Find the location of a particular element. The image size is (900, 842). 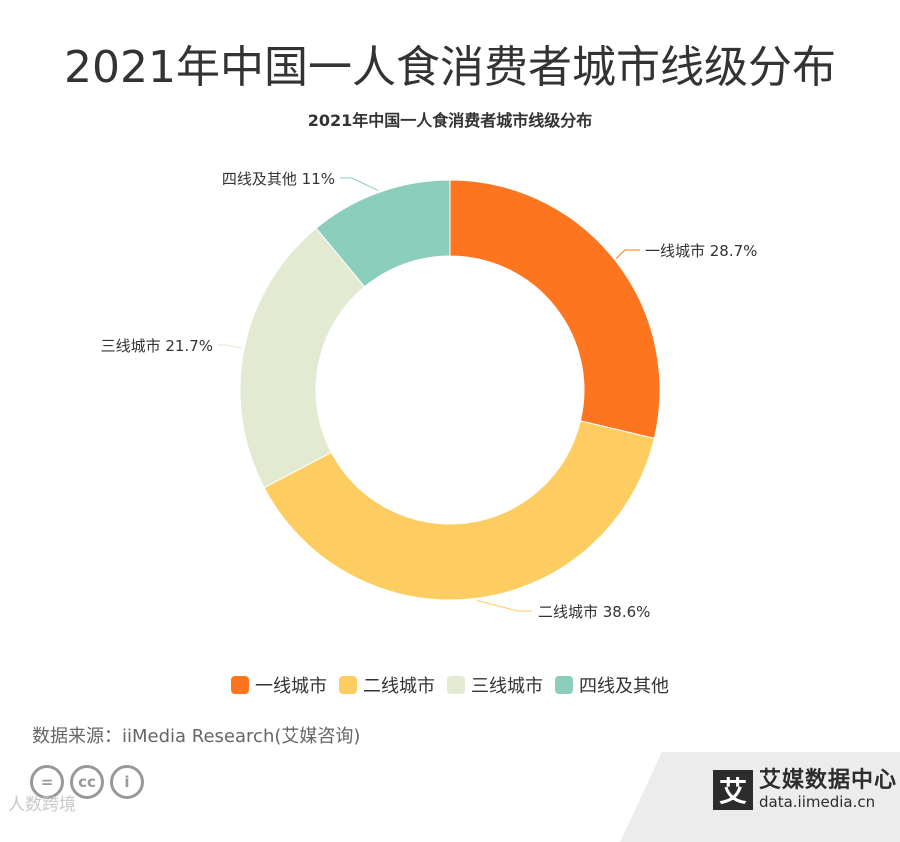

slice-label-1: 一线城市 28.7% is located at coordinates (701, 251).